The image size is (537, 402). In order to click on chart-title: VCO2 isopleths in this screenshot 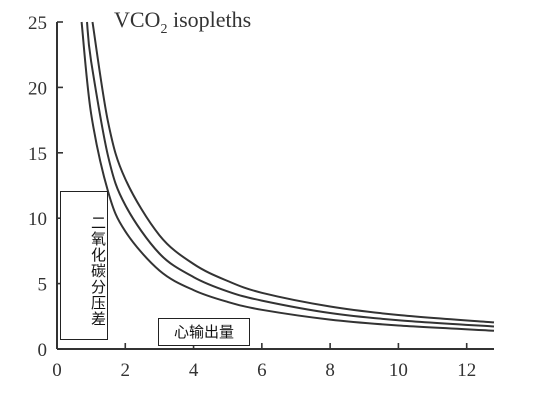, I will do `click(182, 22)`.